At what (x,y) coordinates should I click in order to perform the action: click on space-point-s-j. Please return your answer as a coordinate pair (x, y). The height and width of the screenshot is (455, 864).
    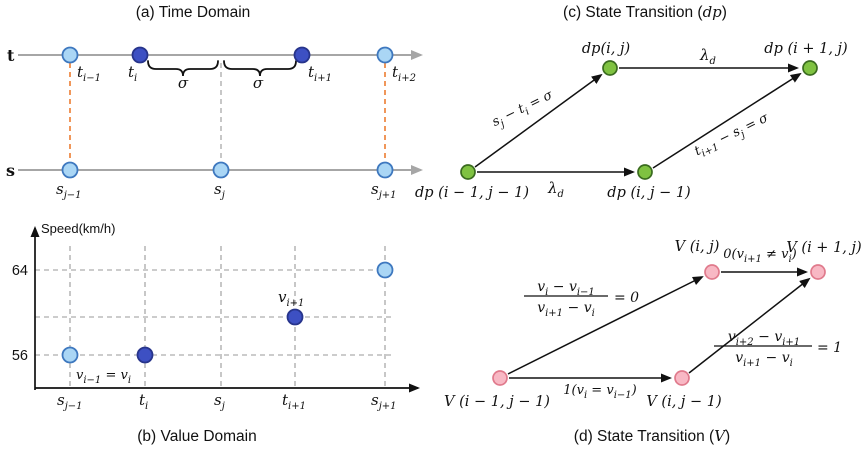
    Looking at the image, I should click on (221, 170).